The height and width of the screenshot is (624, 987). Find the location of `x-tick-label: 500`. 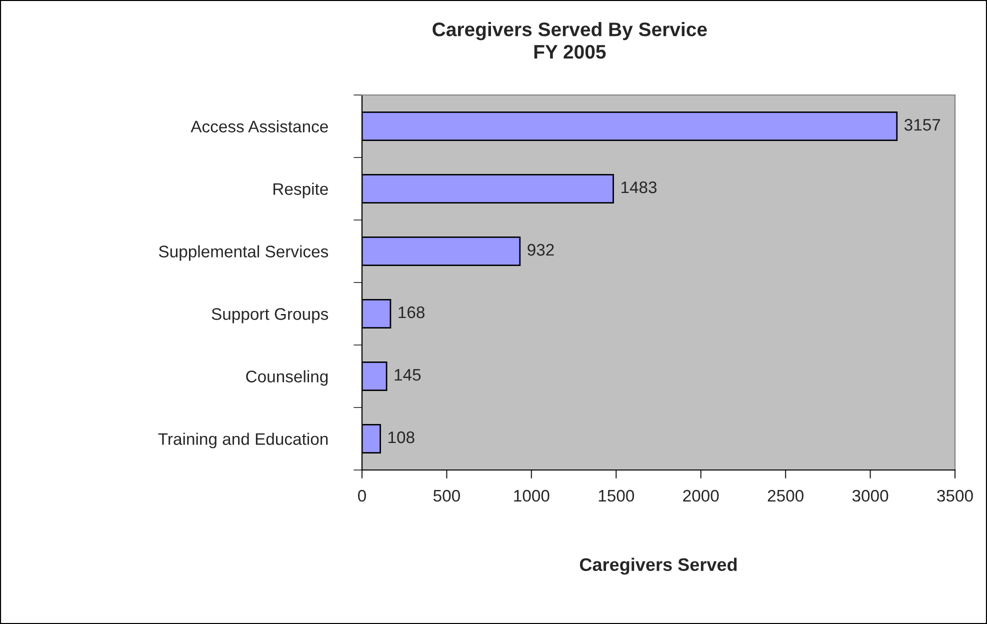

x-tick-label: 500 is located at coordinates (446, 496).